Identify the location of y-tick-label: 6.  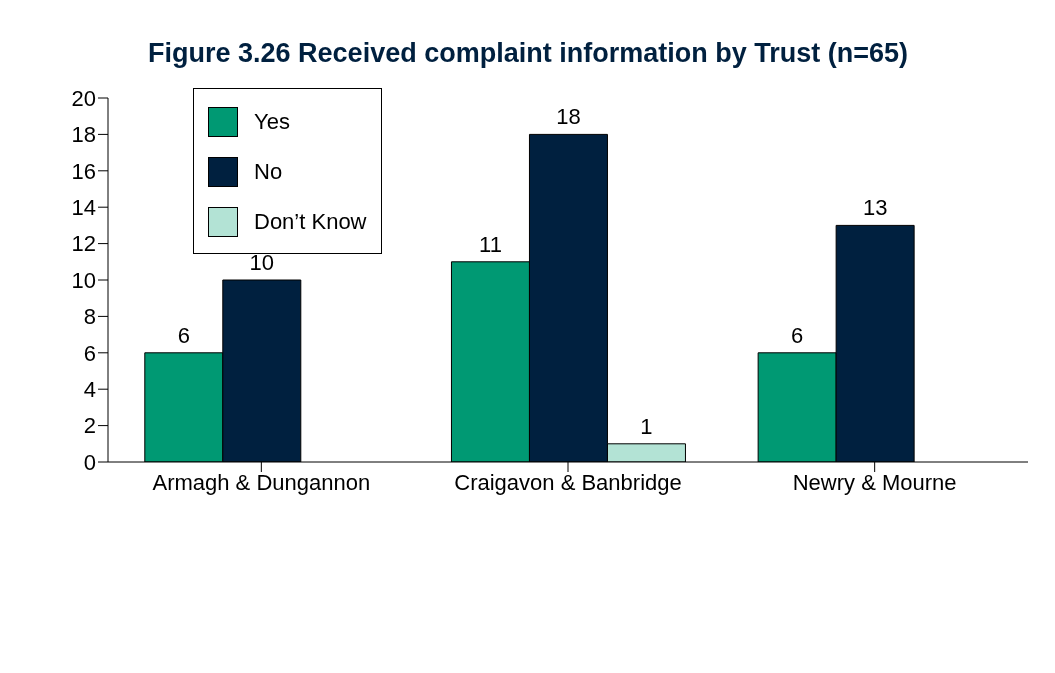
(89, 353).